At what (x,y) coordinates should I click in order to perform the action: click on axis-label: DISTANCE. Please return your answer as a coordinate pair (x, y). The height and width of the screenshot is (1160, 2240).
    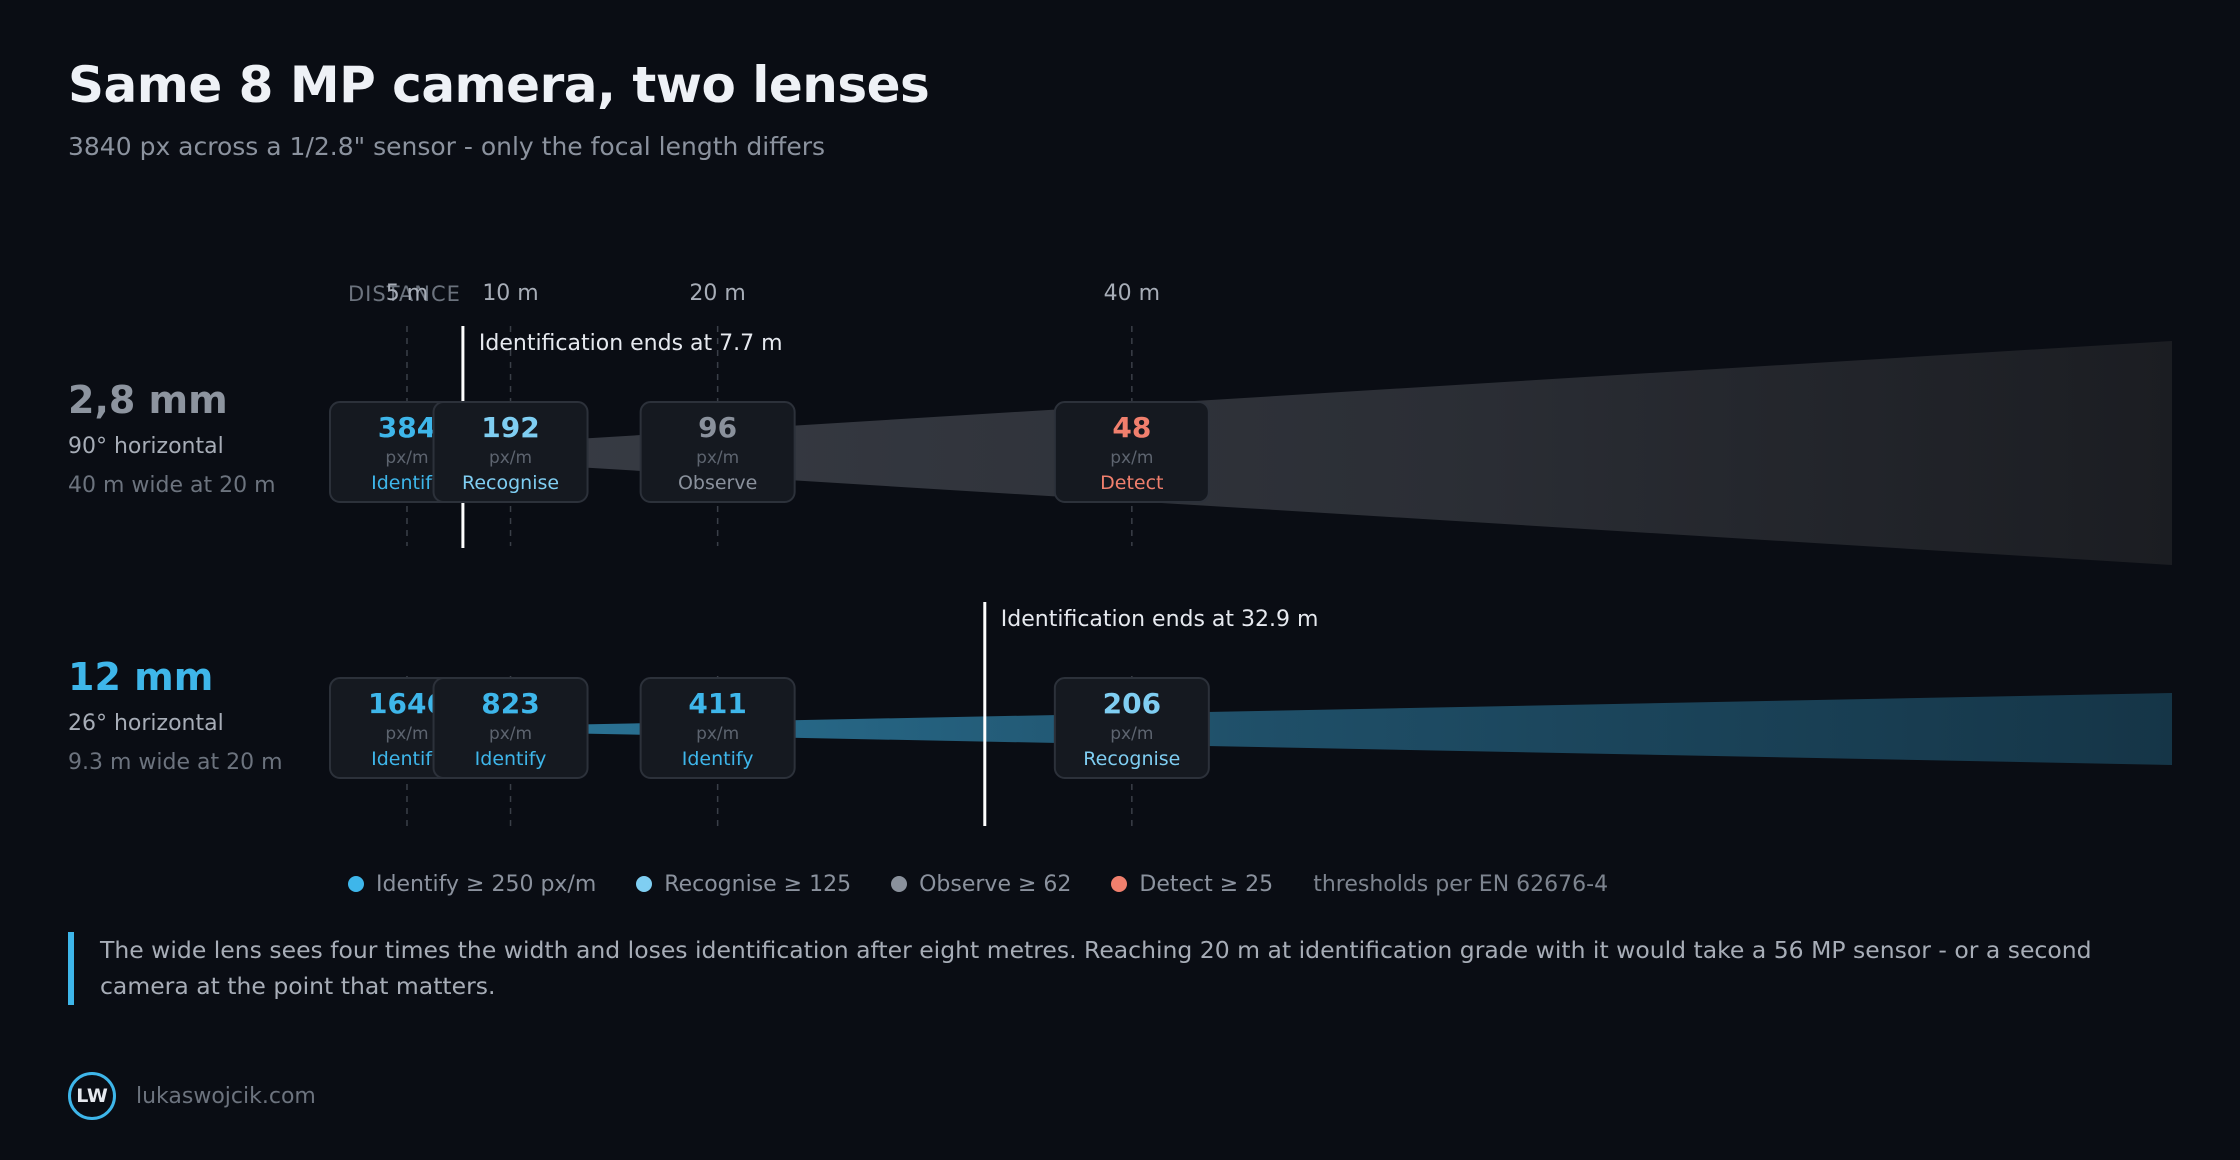
    Looking at the image, I should click on (404, 294).